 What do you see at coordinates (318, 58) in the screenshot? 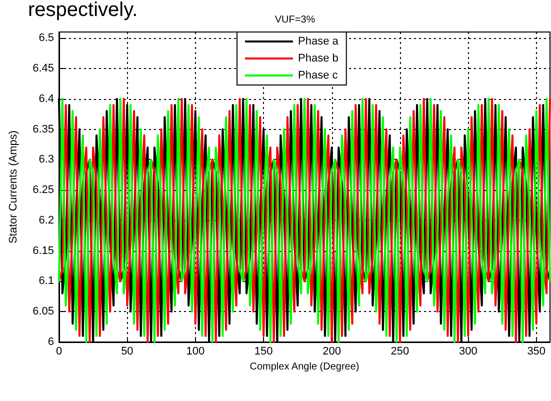
I see `legend-label: Phase b` at bounding box center [318, 58].